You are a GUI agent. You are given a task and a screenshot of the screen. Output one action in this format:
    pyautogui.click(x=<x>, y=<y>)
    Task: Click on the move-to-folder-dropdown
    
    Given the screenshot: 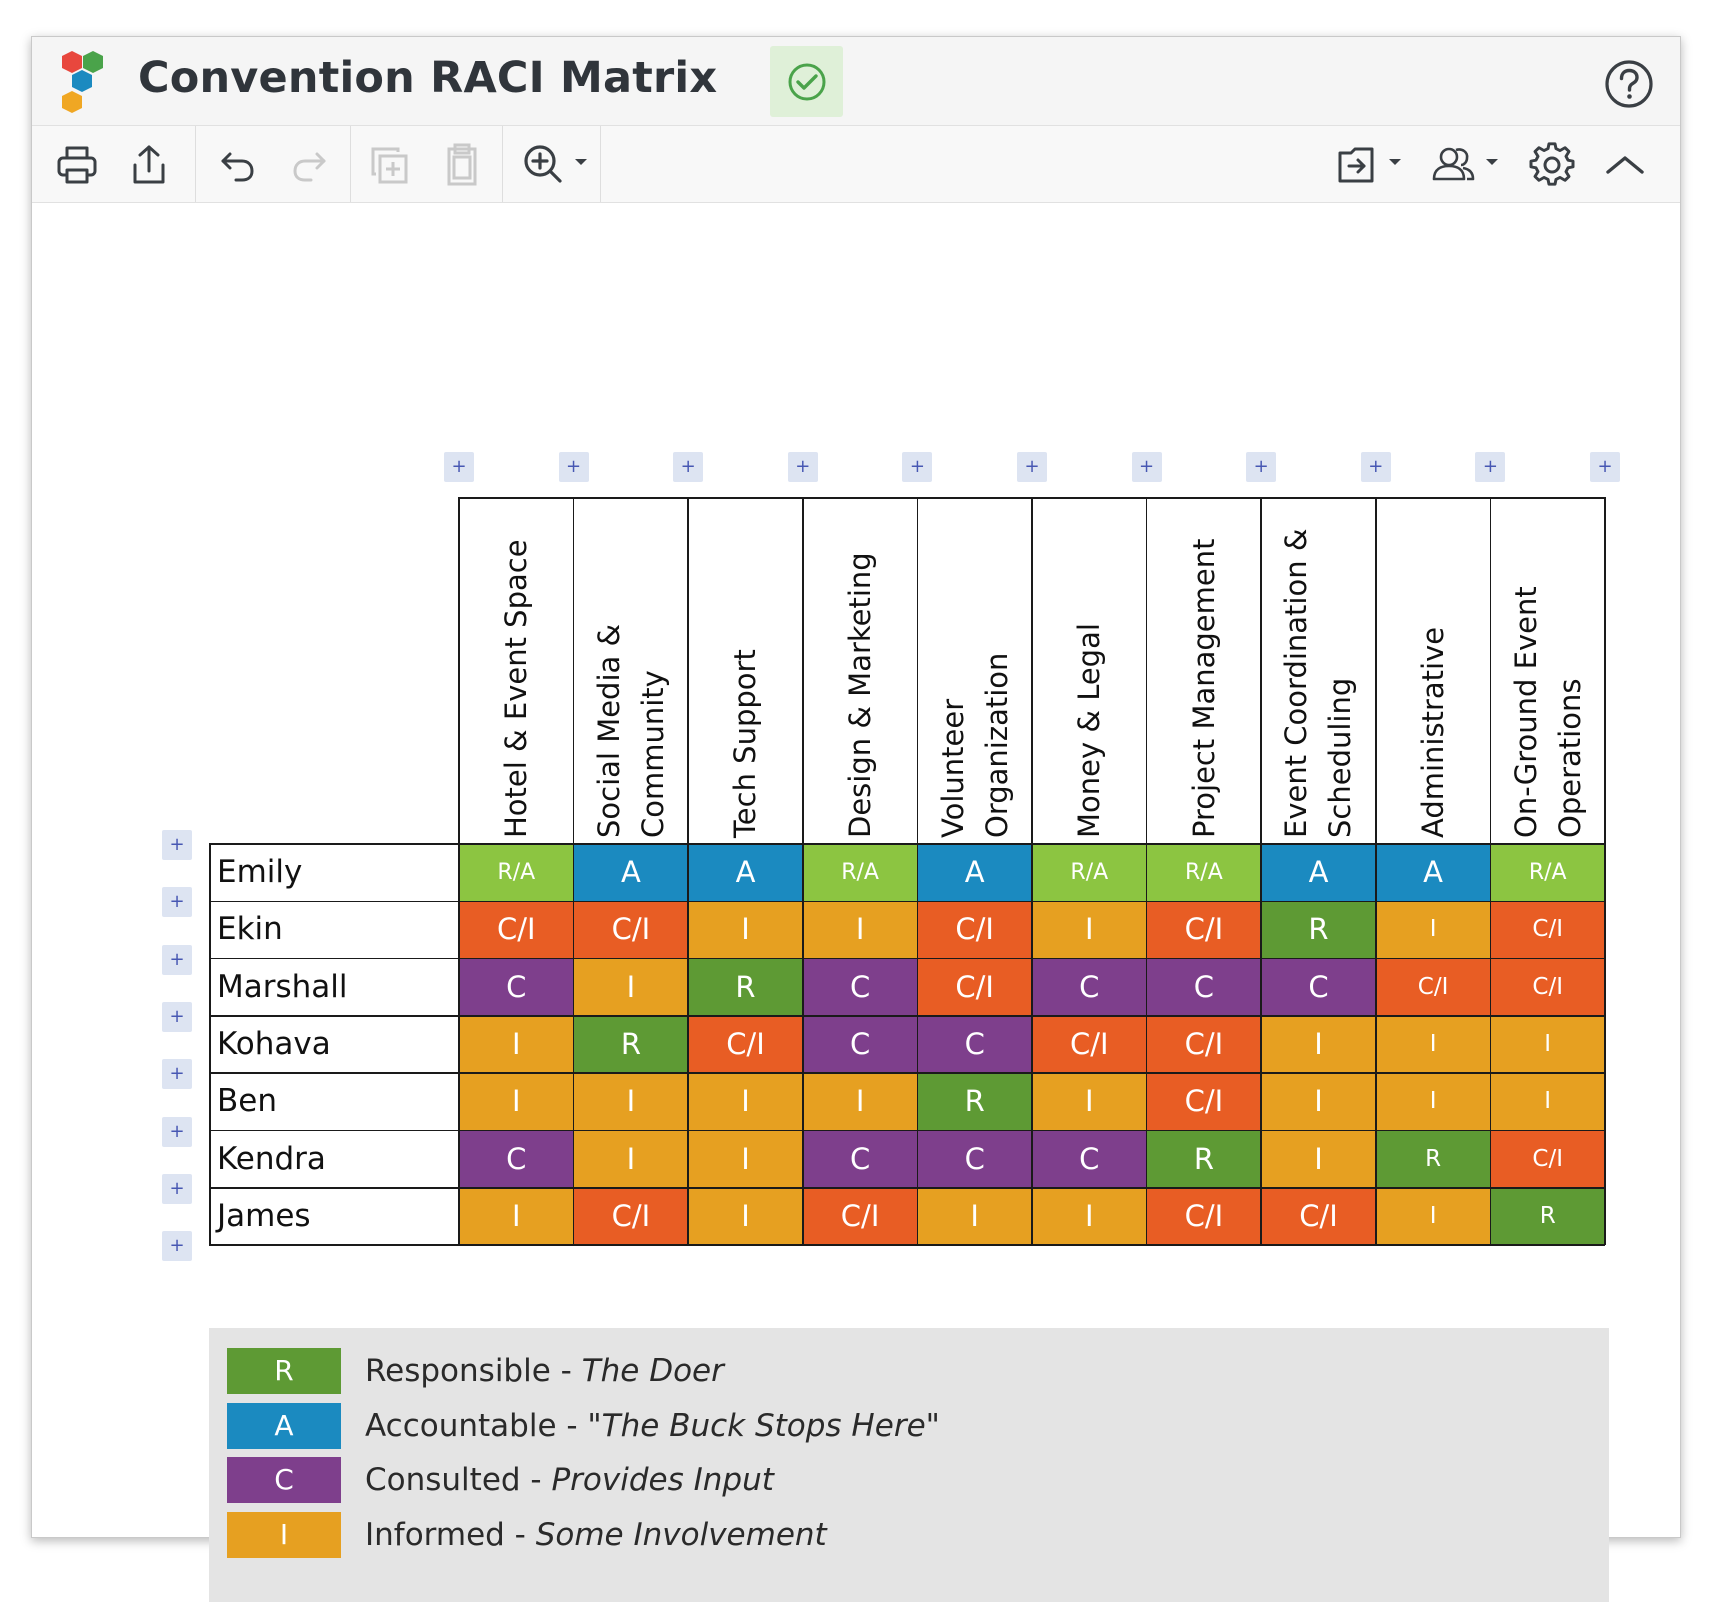 What is the action you would take?
    pyautogui.click(x=1372, y=165)
    